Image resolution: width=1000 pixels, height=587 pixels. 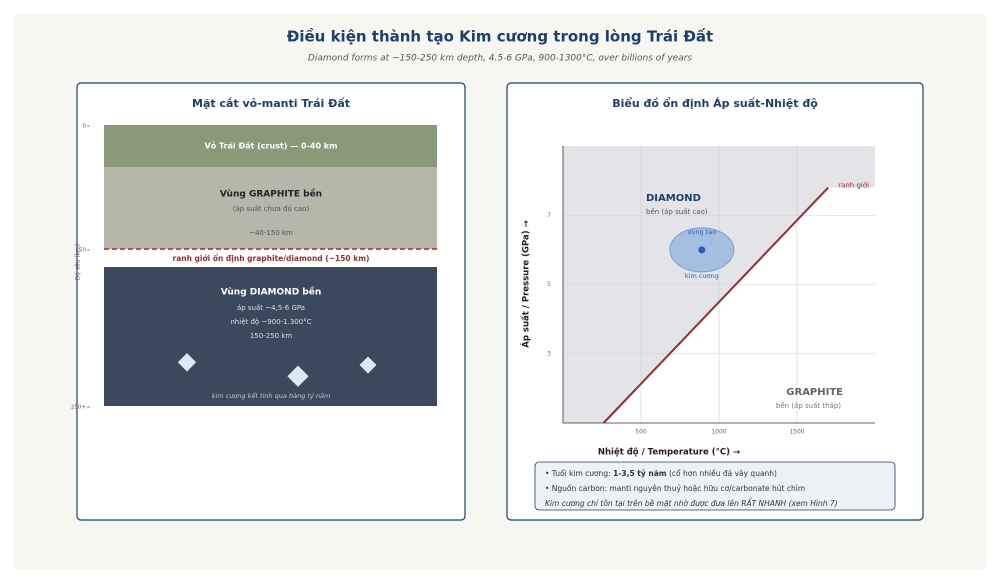 What do you see at coordinates (641, 432) in the screenshot?
I see `x-tick-label: 500` at bounding box center [641, 432].